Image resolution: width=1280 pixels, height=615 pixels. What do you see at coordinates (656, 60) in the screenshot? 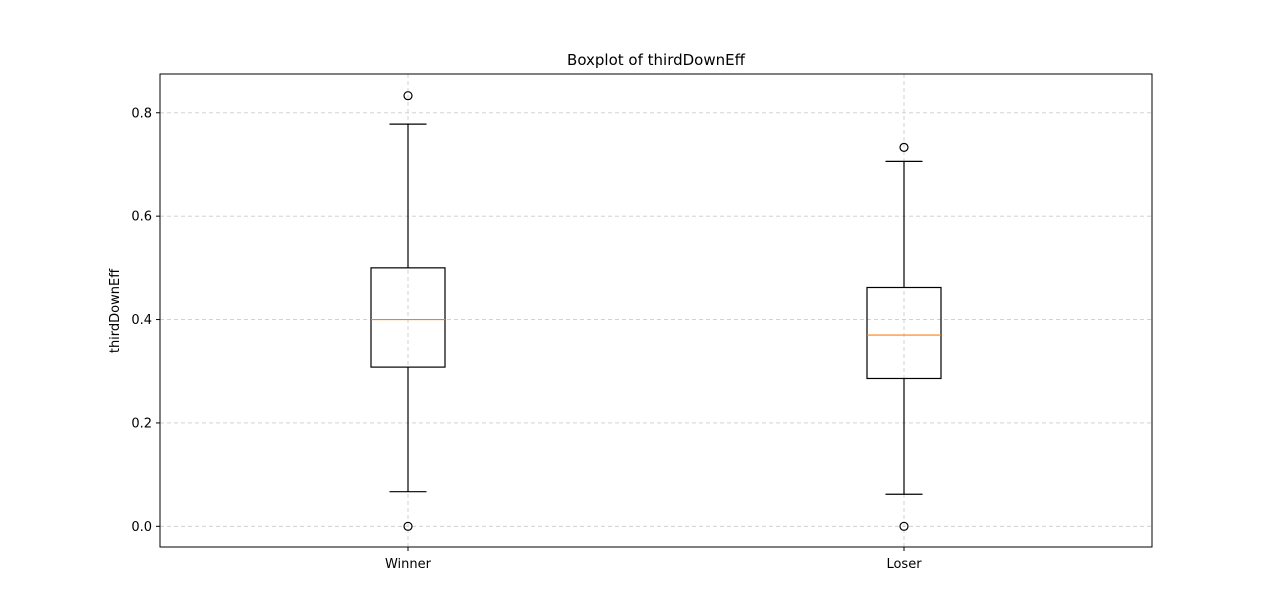
I see `chart-title: Boxplot of thirdDownEff` at bounding box center [656, 60].